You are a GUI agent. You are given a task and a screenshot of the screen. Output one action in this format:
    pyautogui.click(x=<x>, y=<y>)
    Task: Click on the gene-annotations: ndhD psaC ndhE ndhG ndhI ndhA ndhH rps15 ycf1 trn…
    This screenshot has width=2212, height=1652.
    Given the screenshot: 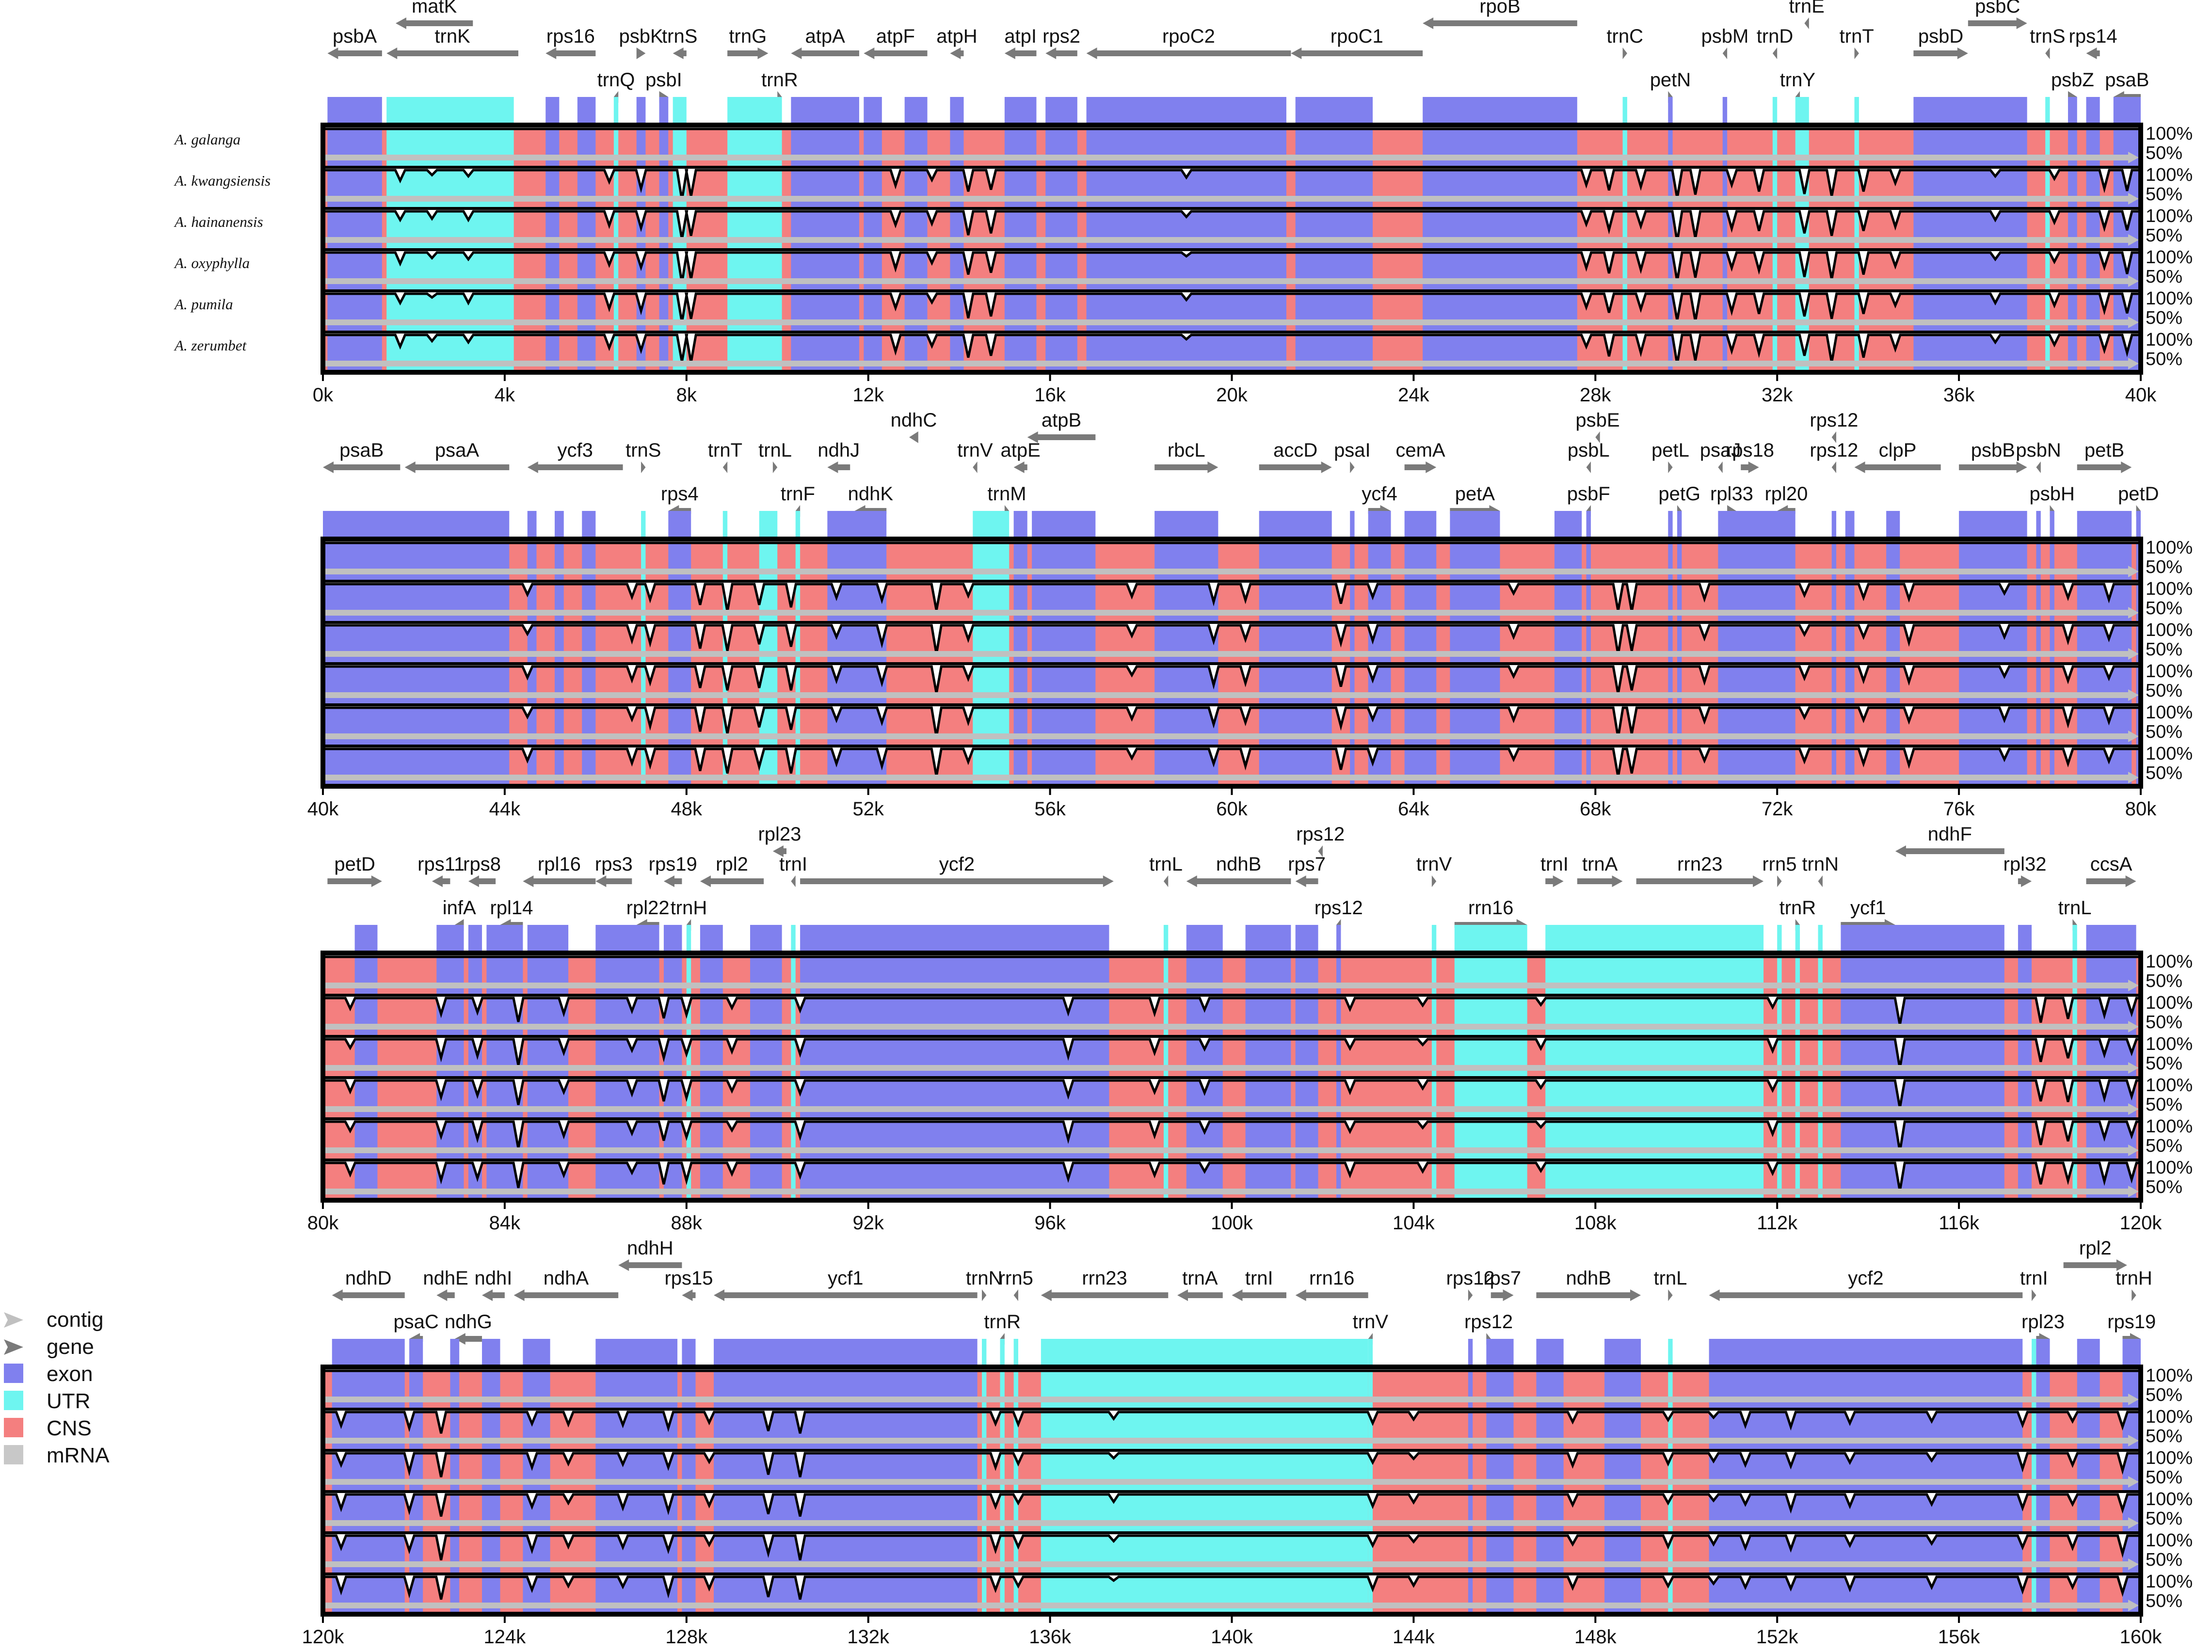 What is the action you would take?
    pyautogui.click(x=1244, y=1292)
    